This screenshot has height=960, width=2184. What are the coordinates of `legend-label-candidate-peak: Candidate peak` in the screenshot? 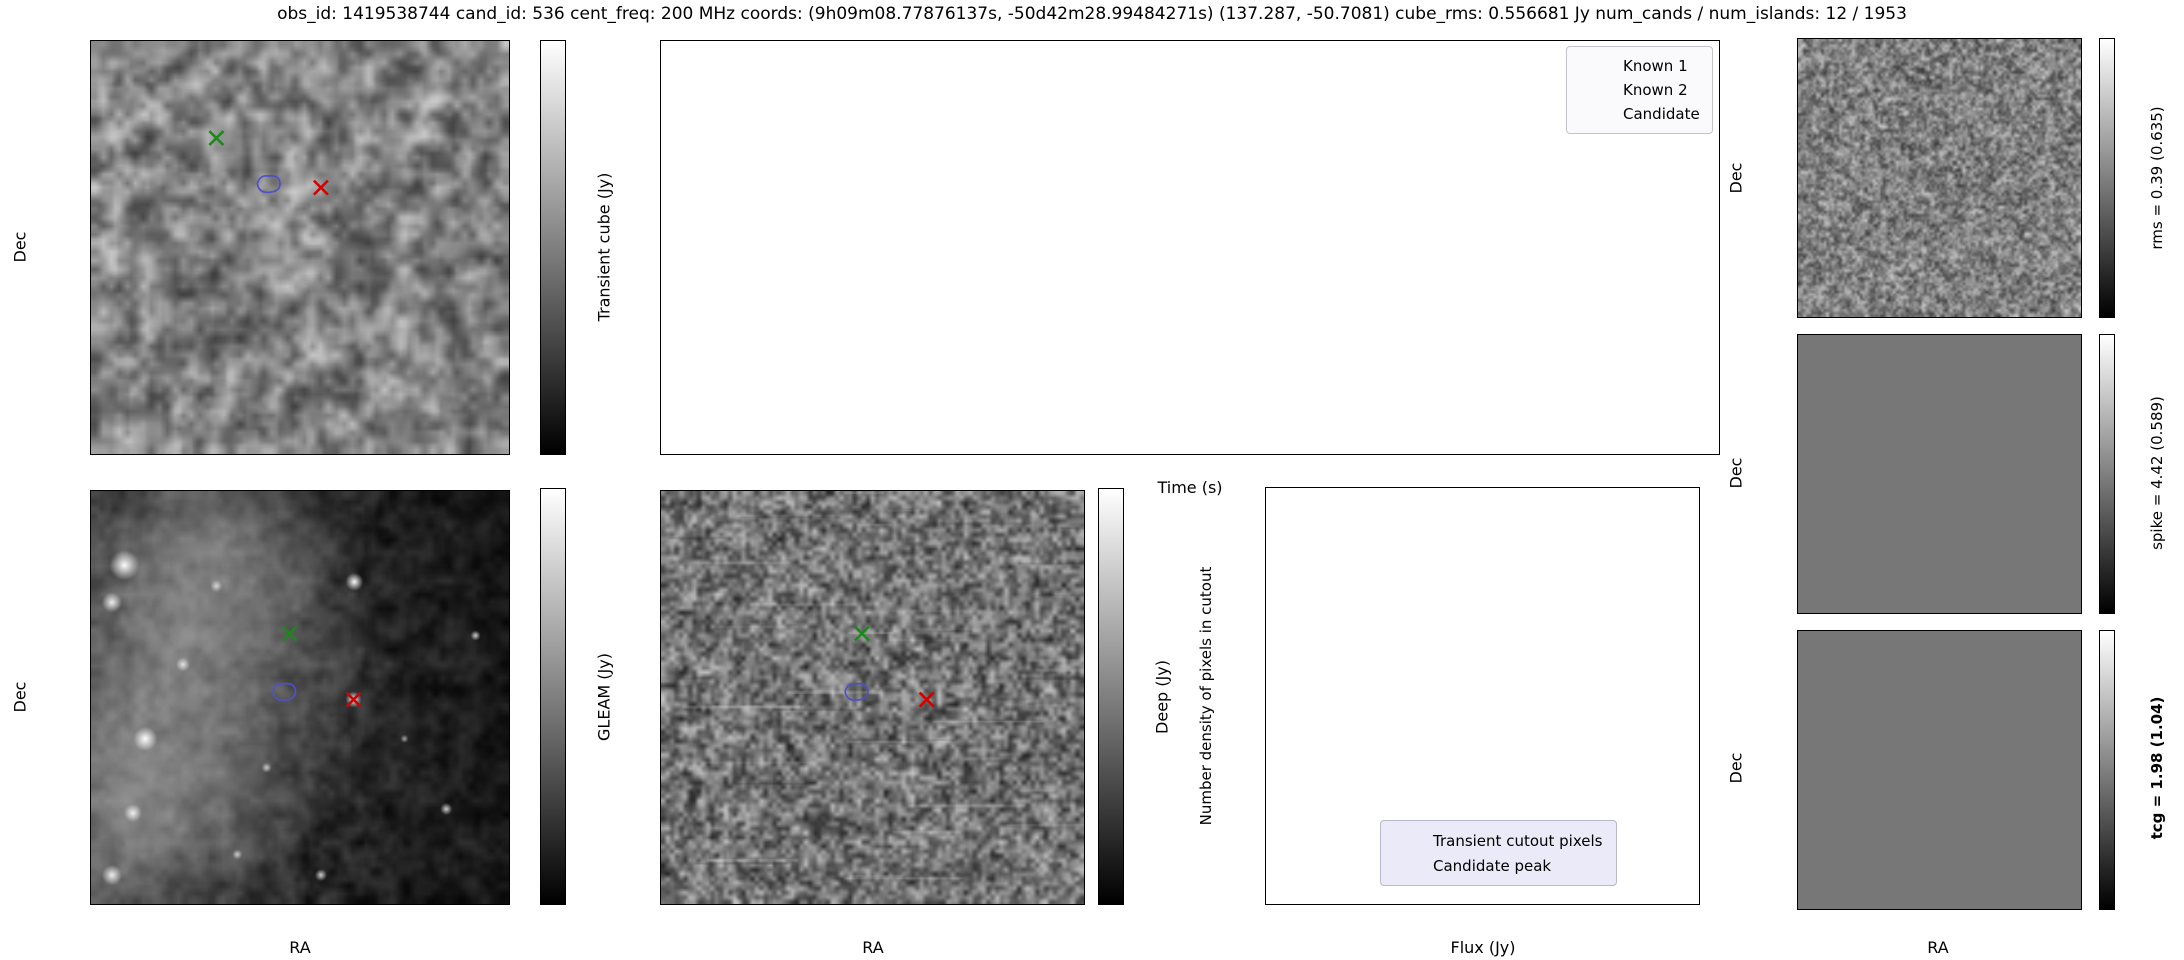 It's located at (1492, 865).